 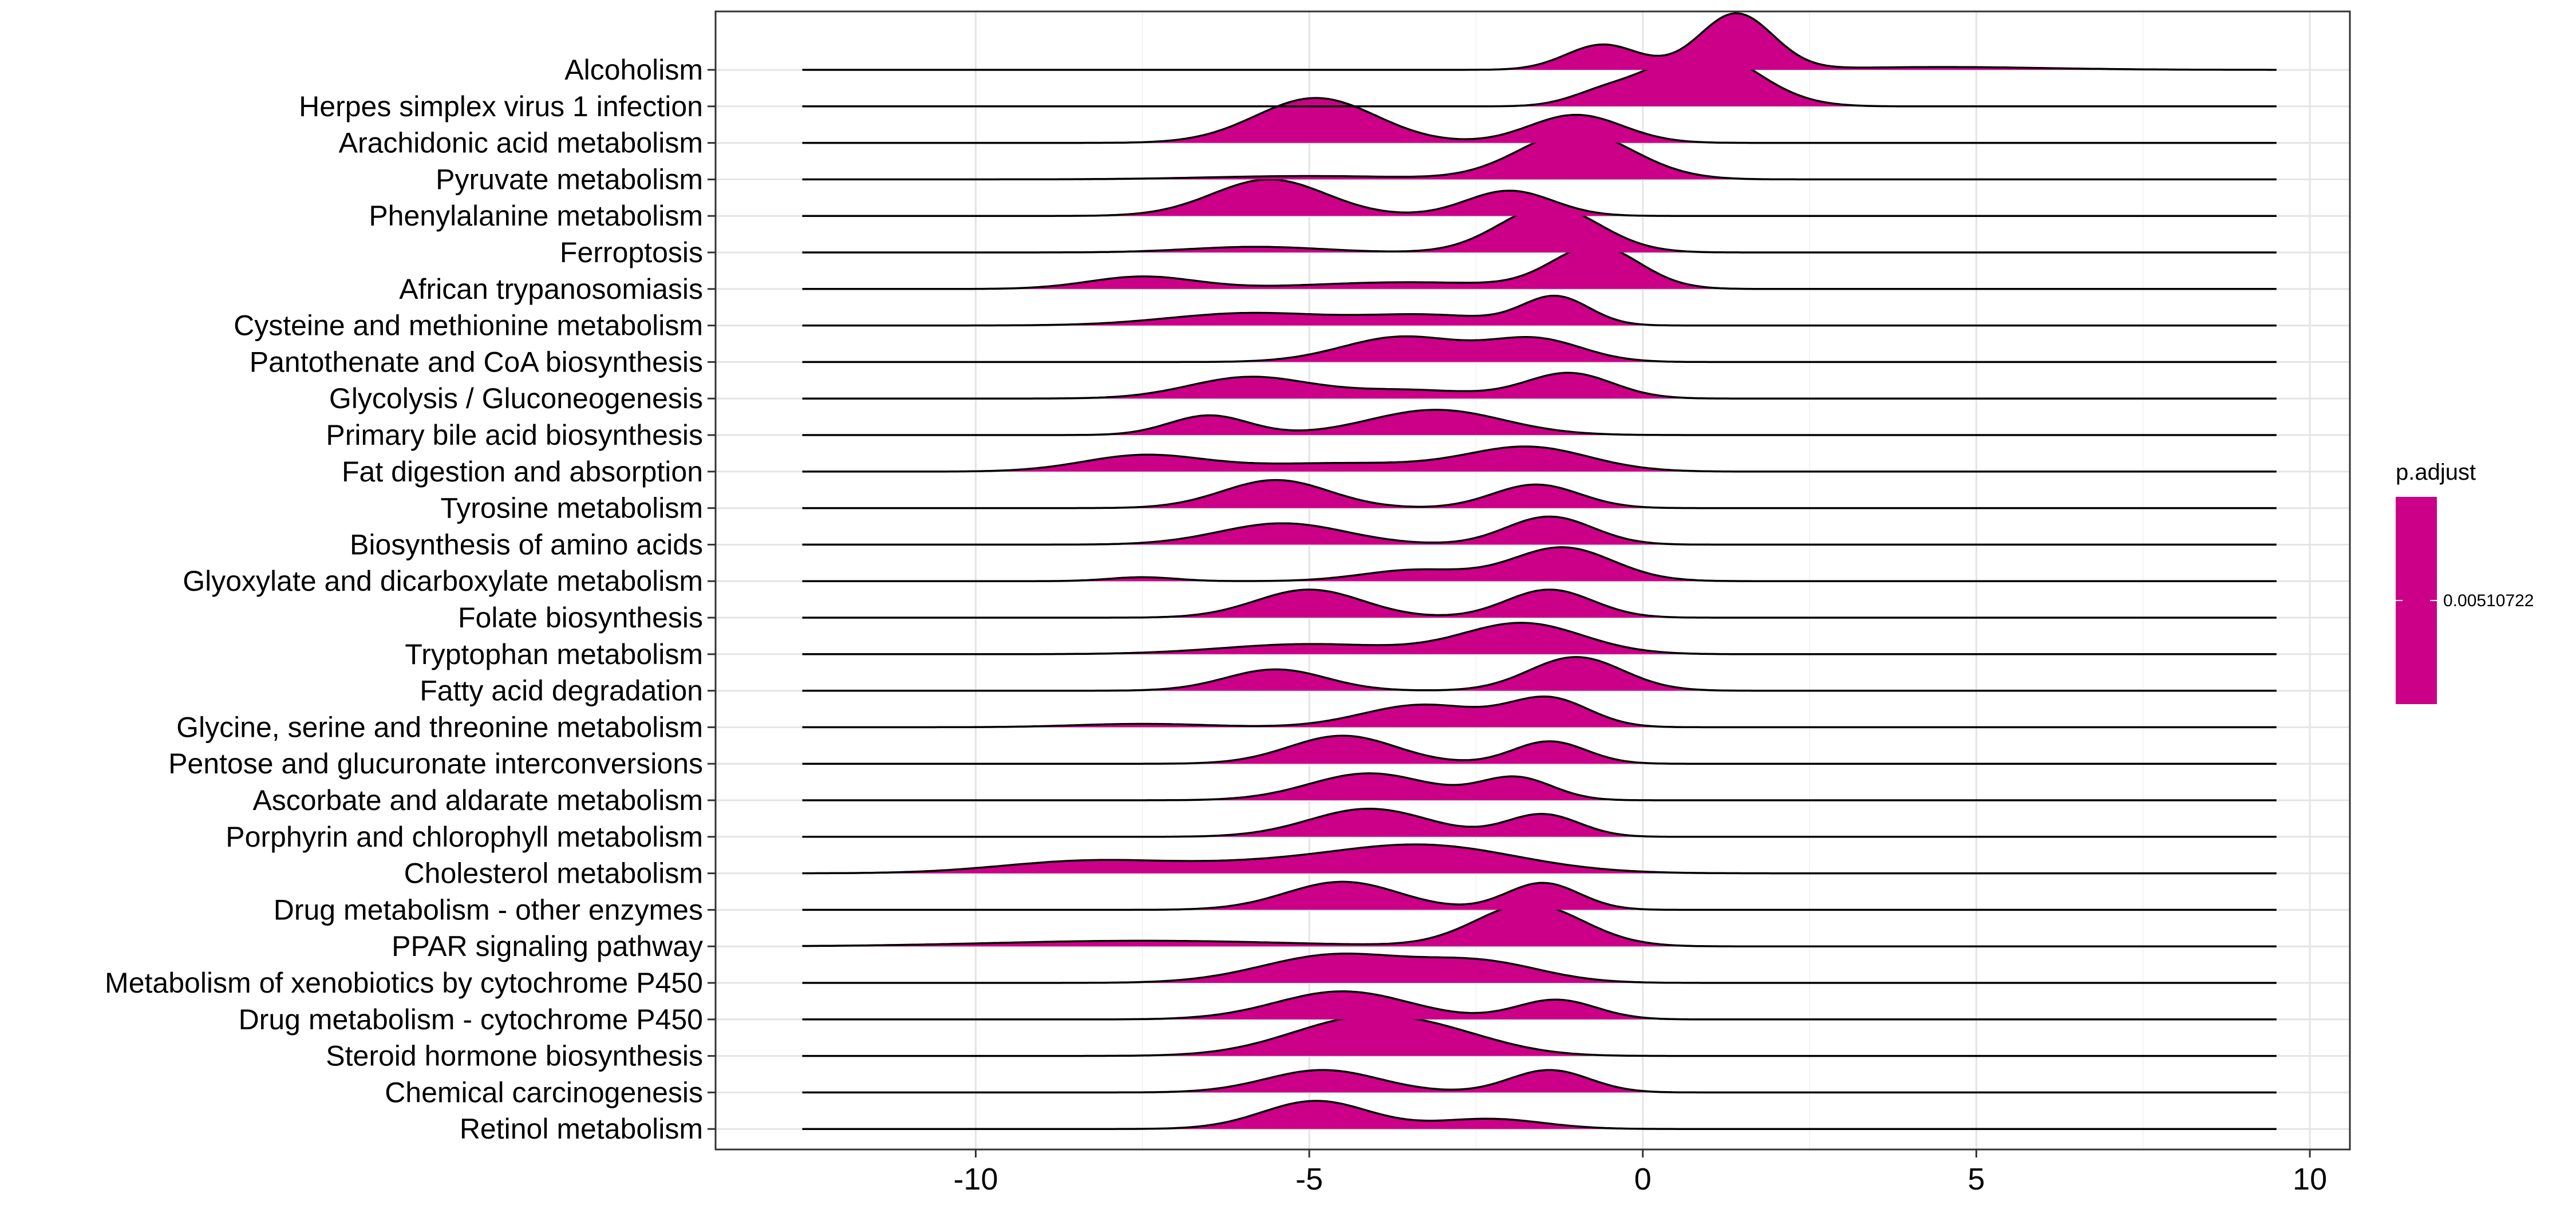 I want to click on ridge-tryptophan-metabolism, so click(x=1539, y=638).